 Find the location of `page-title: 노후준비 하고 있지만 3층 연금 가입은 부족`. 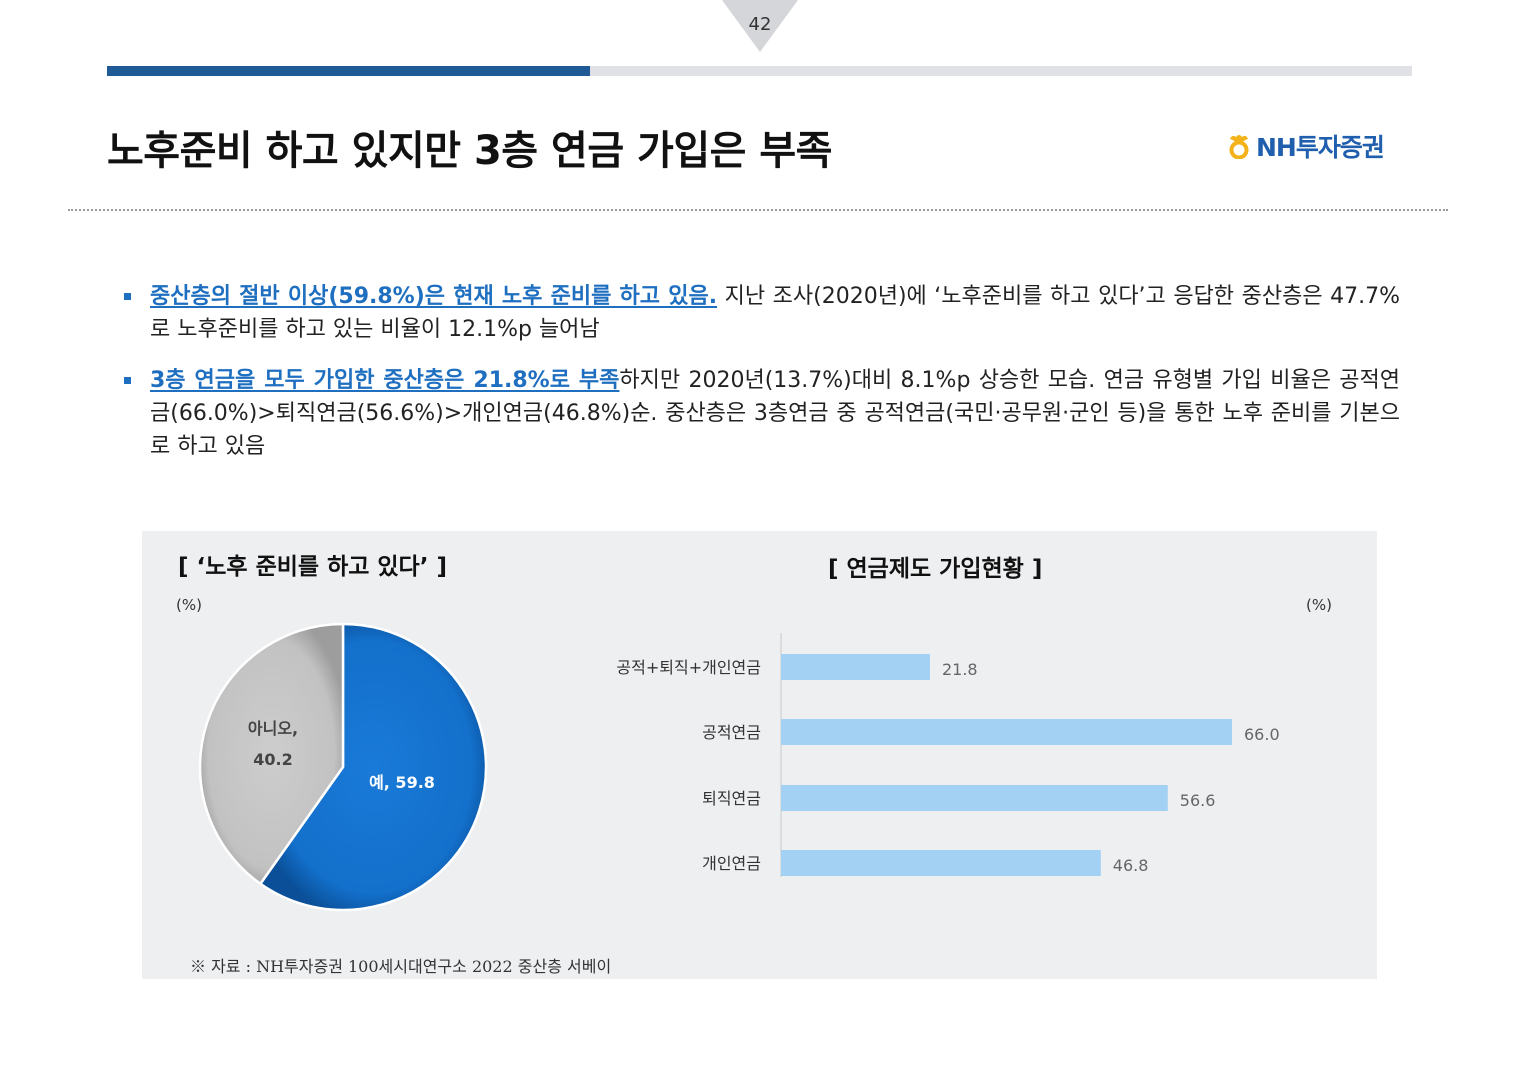

page-title: 노후준비 하고 있지만 3층 연금 가입은 부족 is located at coordinates (470, 151).